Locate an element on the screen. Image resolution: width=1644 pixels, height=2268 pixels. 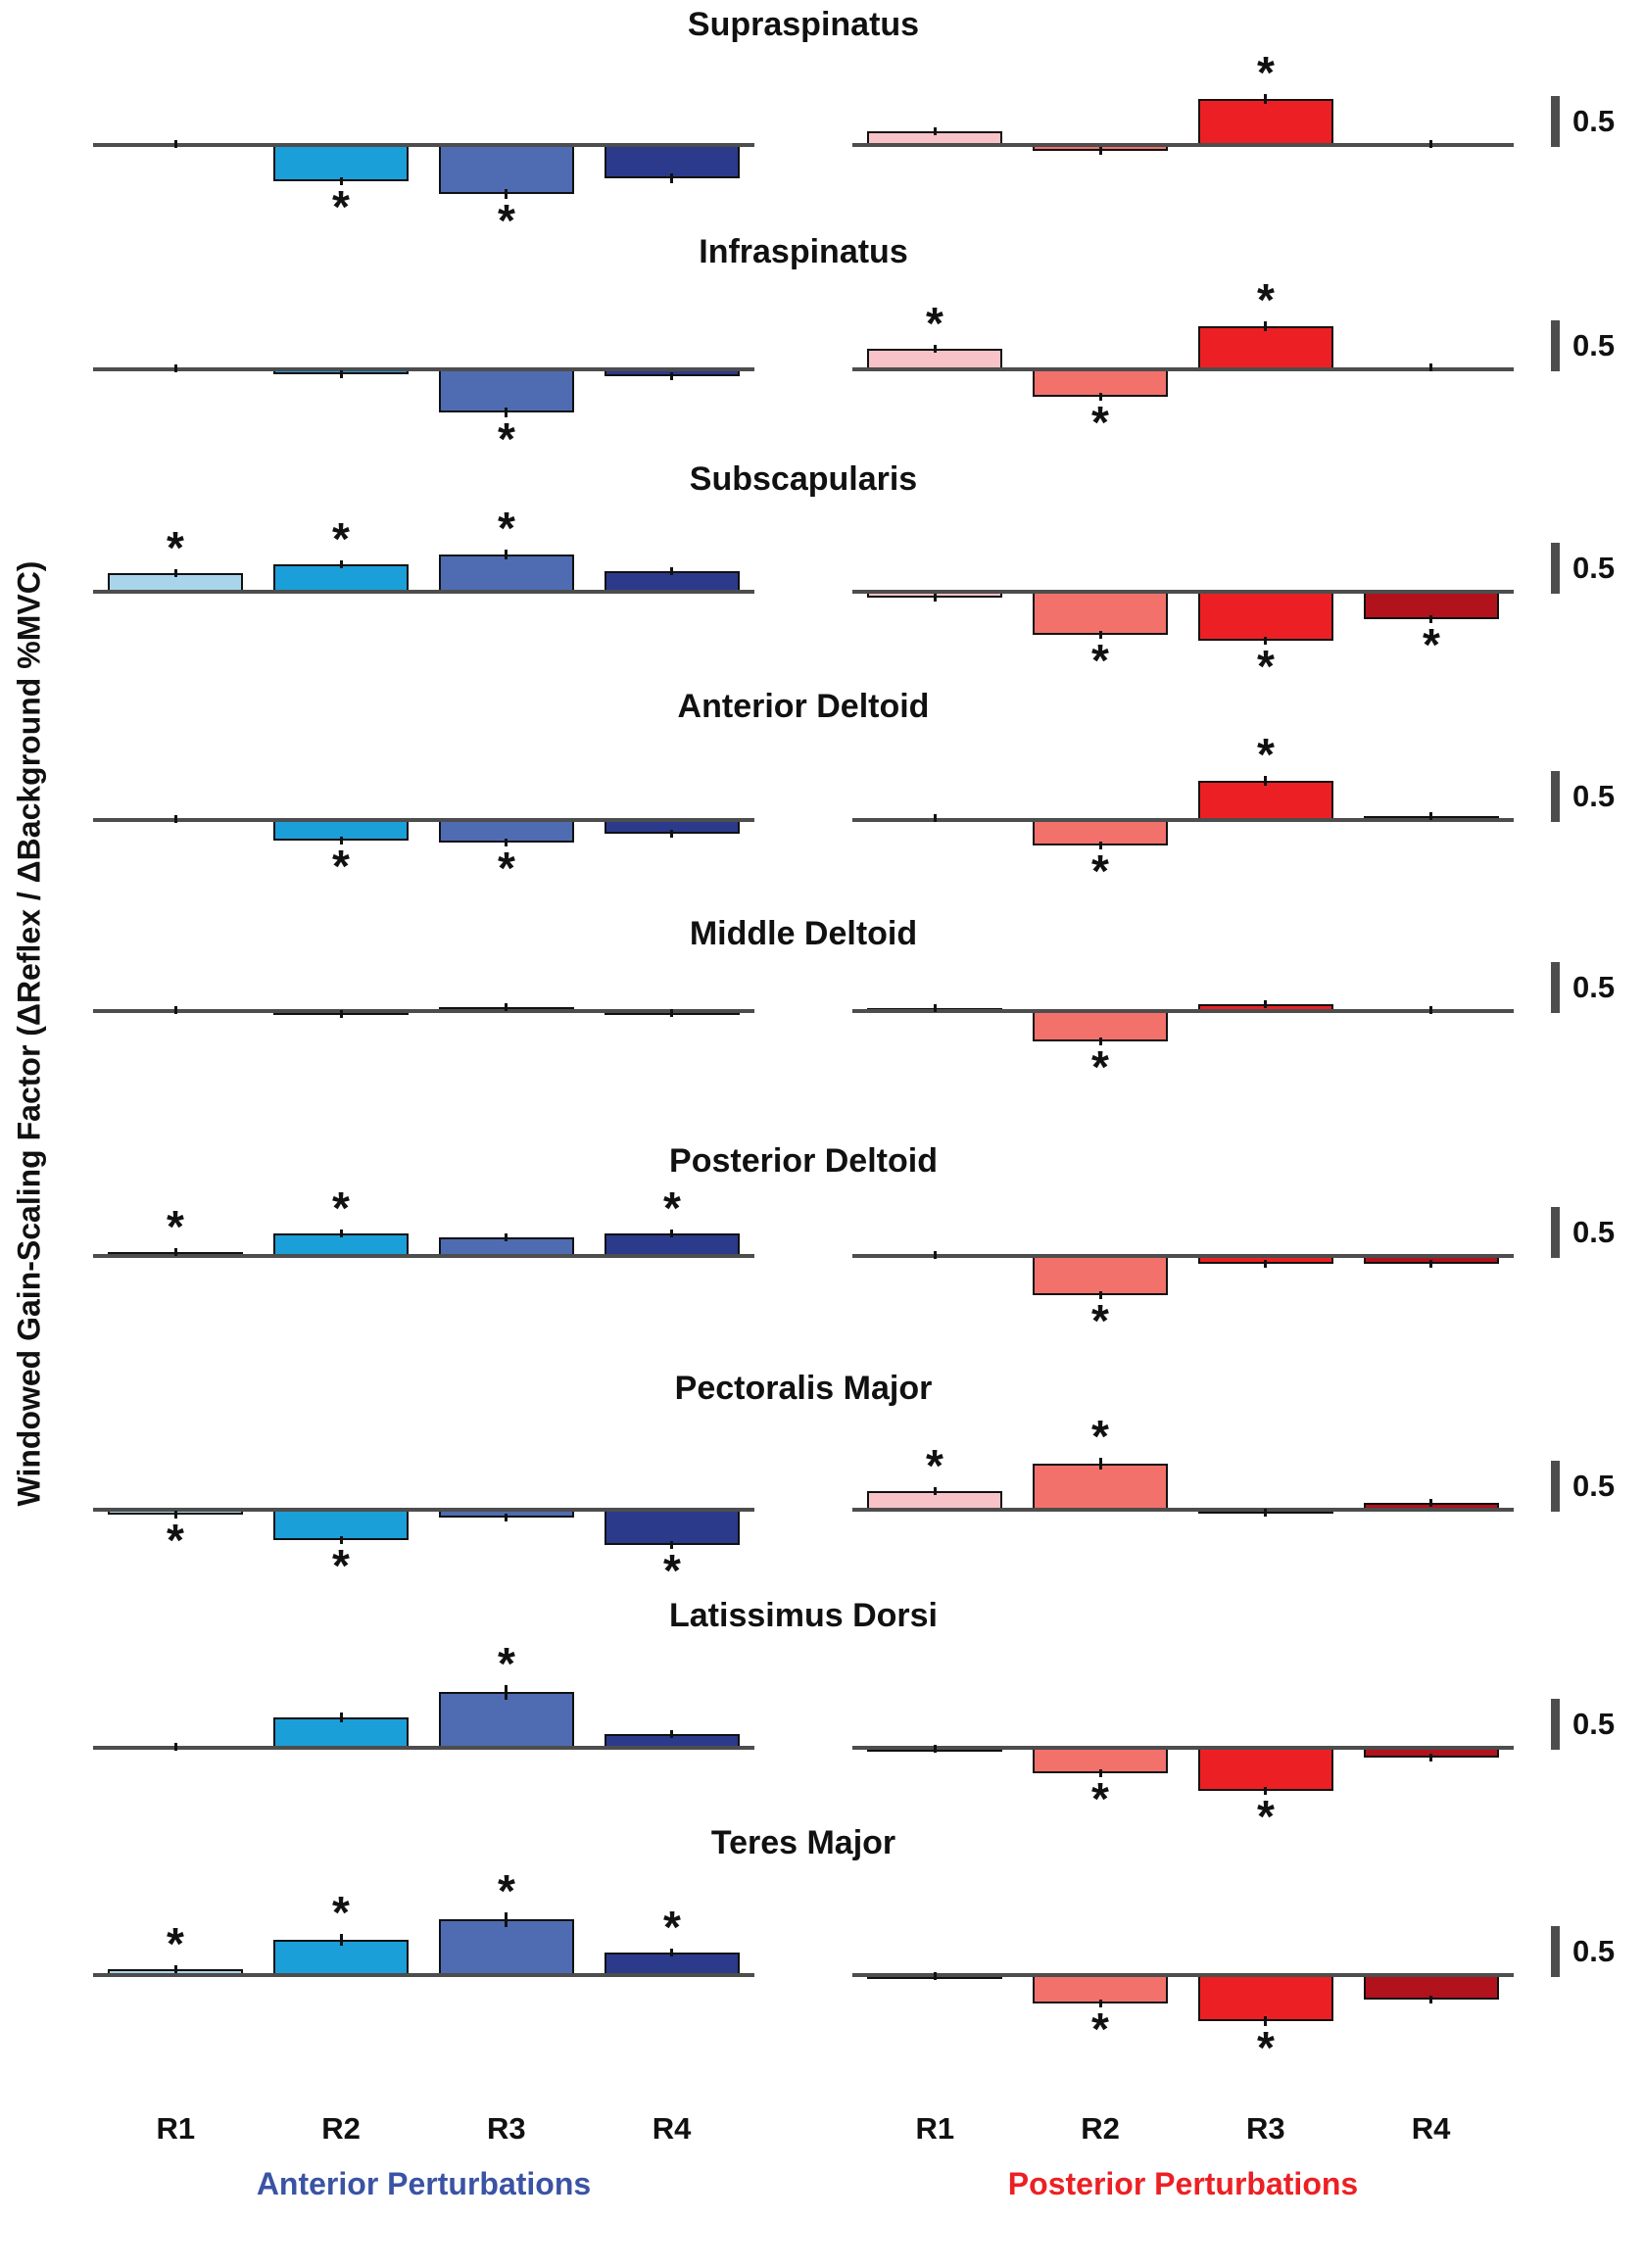
anterior-panel: * * * * is located at coordinates (423, 1959).